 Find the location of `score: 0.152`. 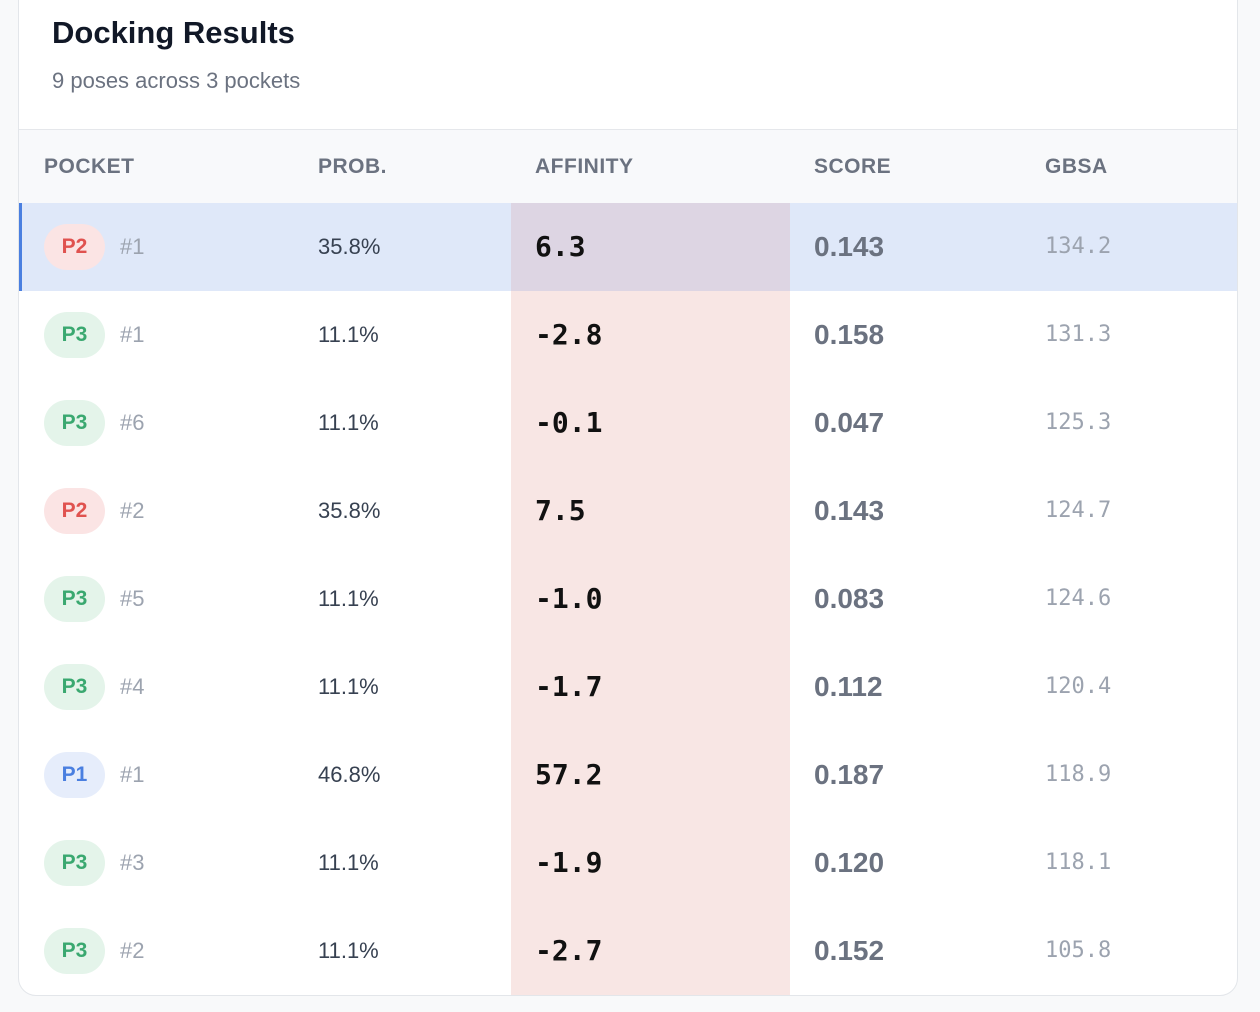

score: 0.152 is located at coordinates (849, 950).